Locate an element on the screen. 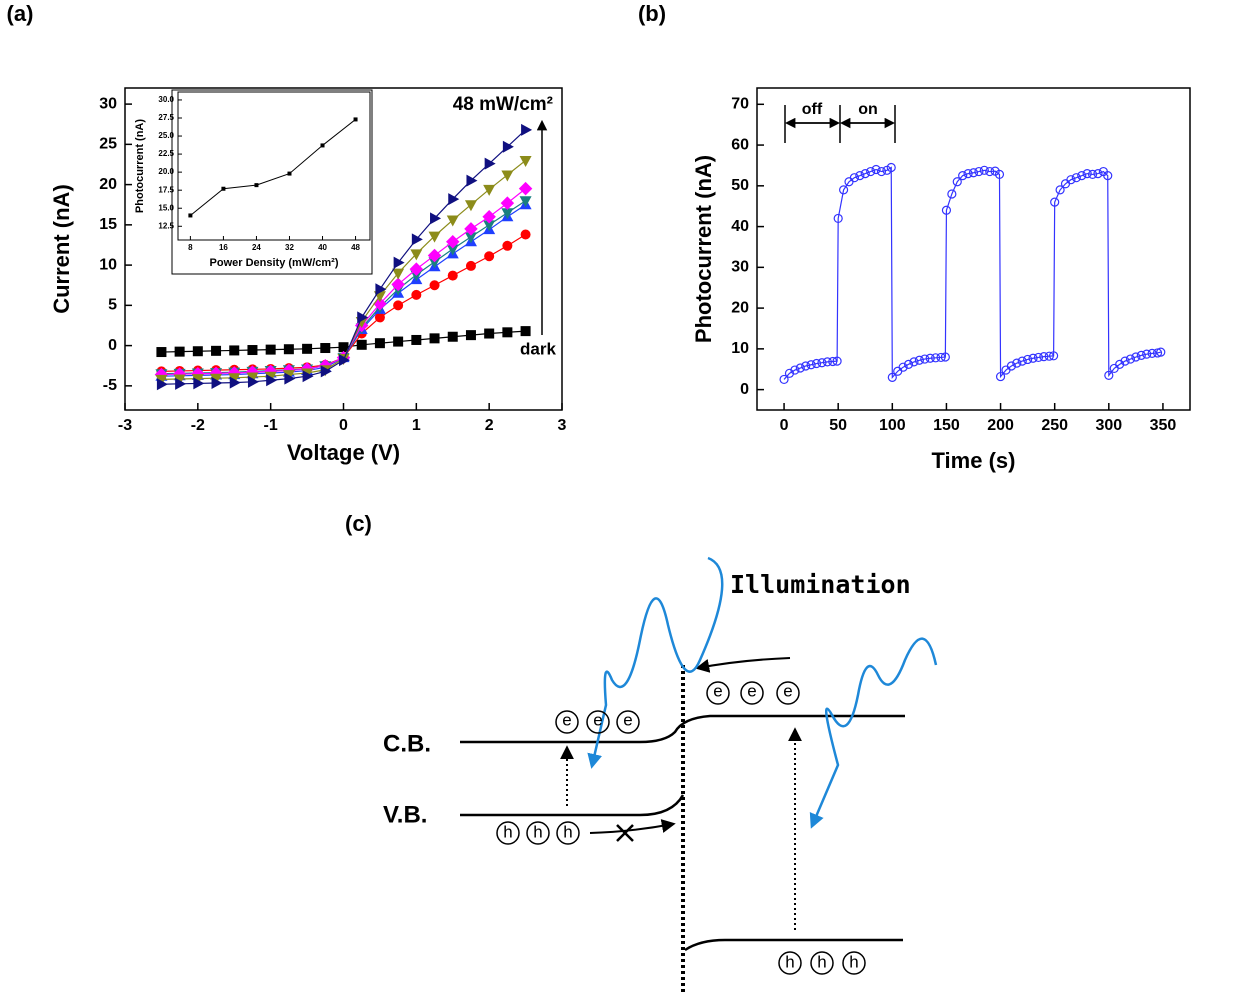  x-axis-label: Time (s) is located at coordinates (974, 460).